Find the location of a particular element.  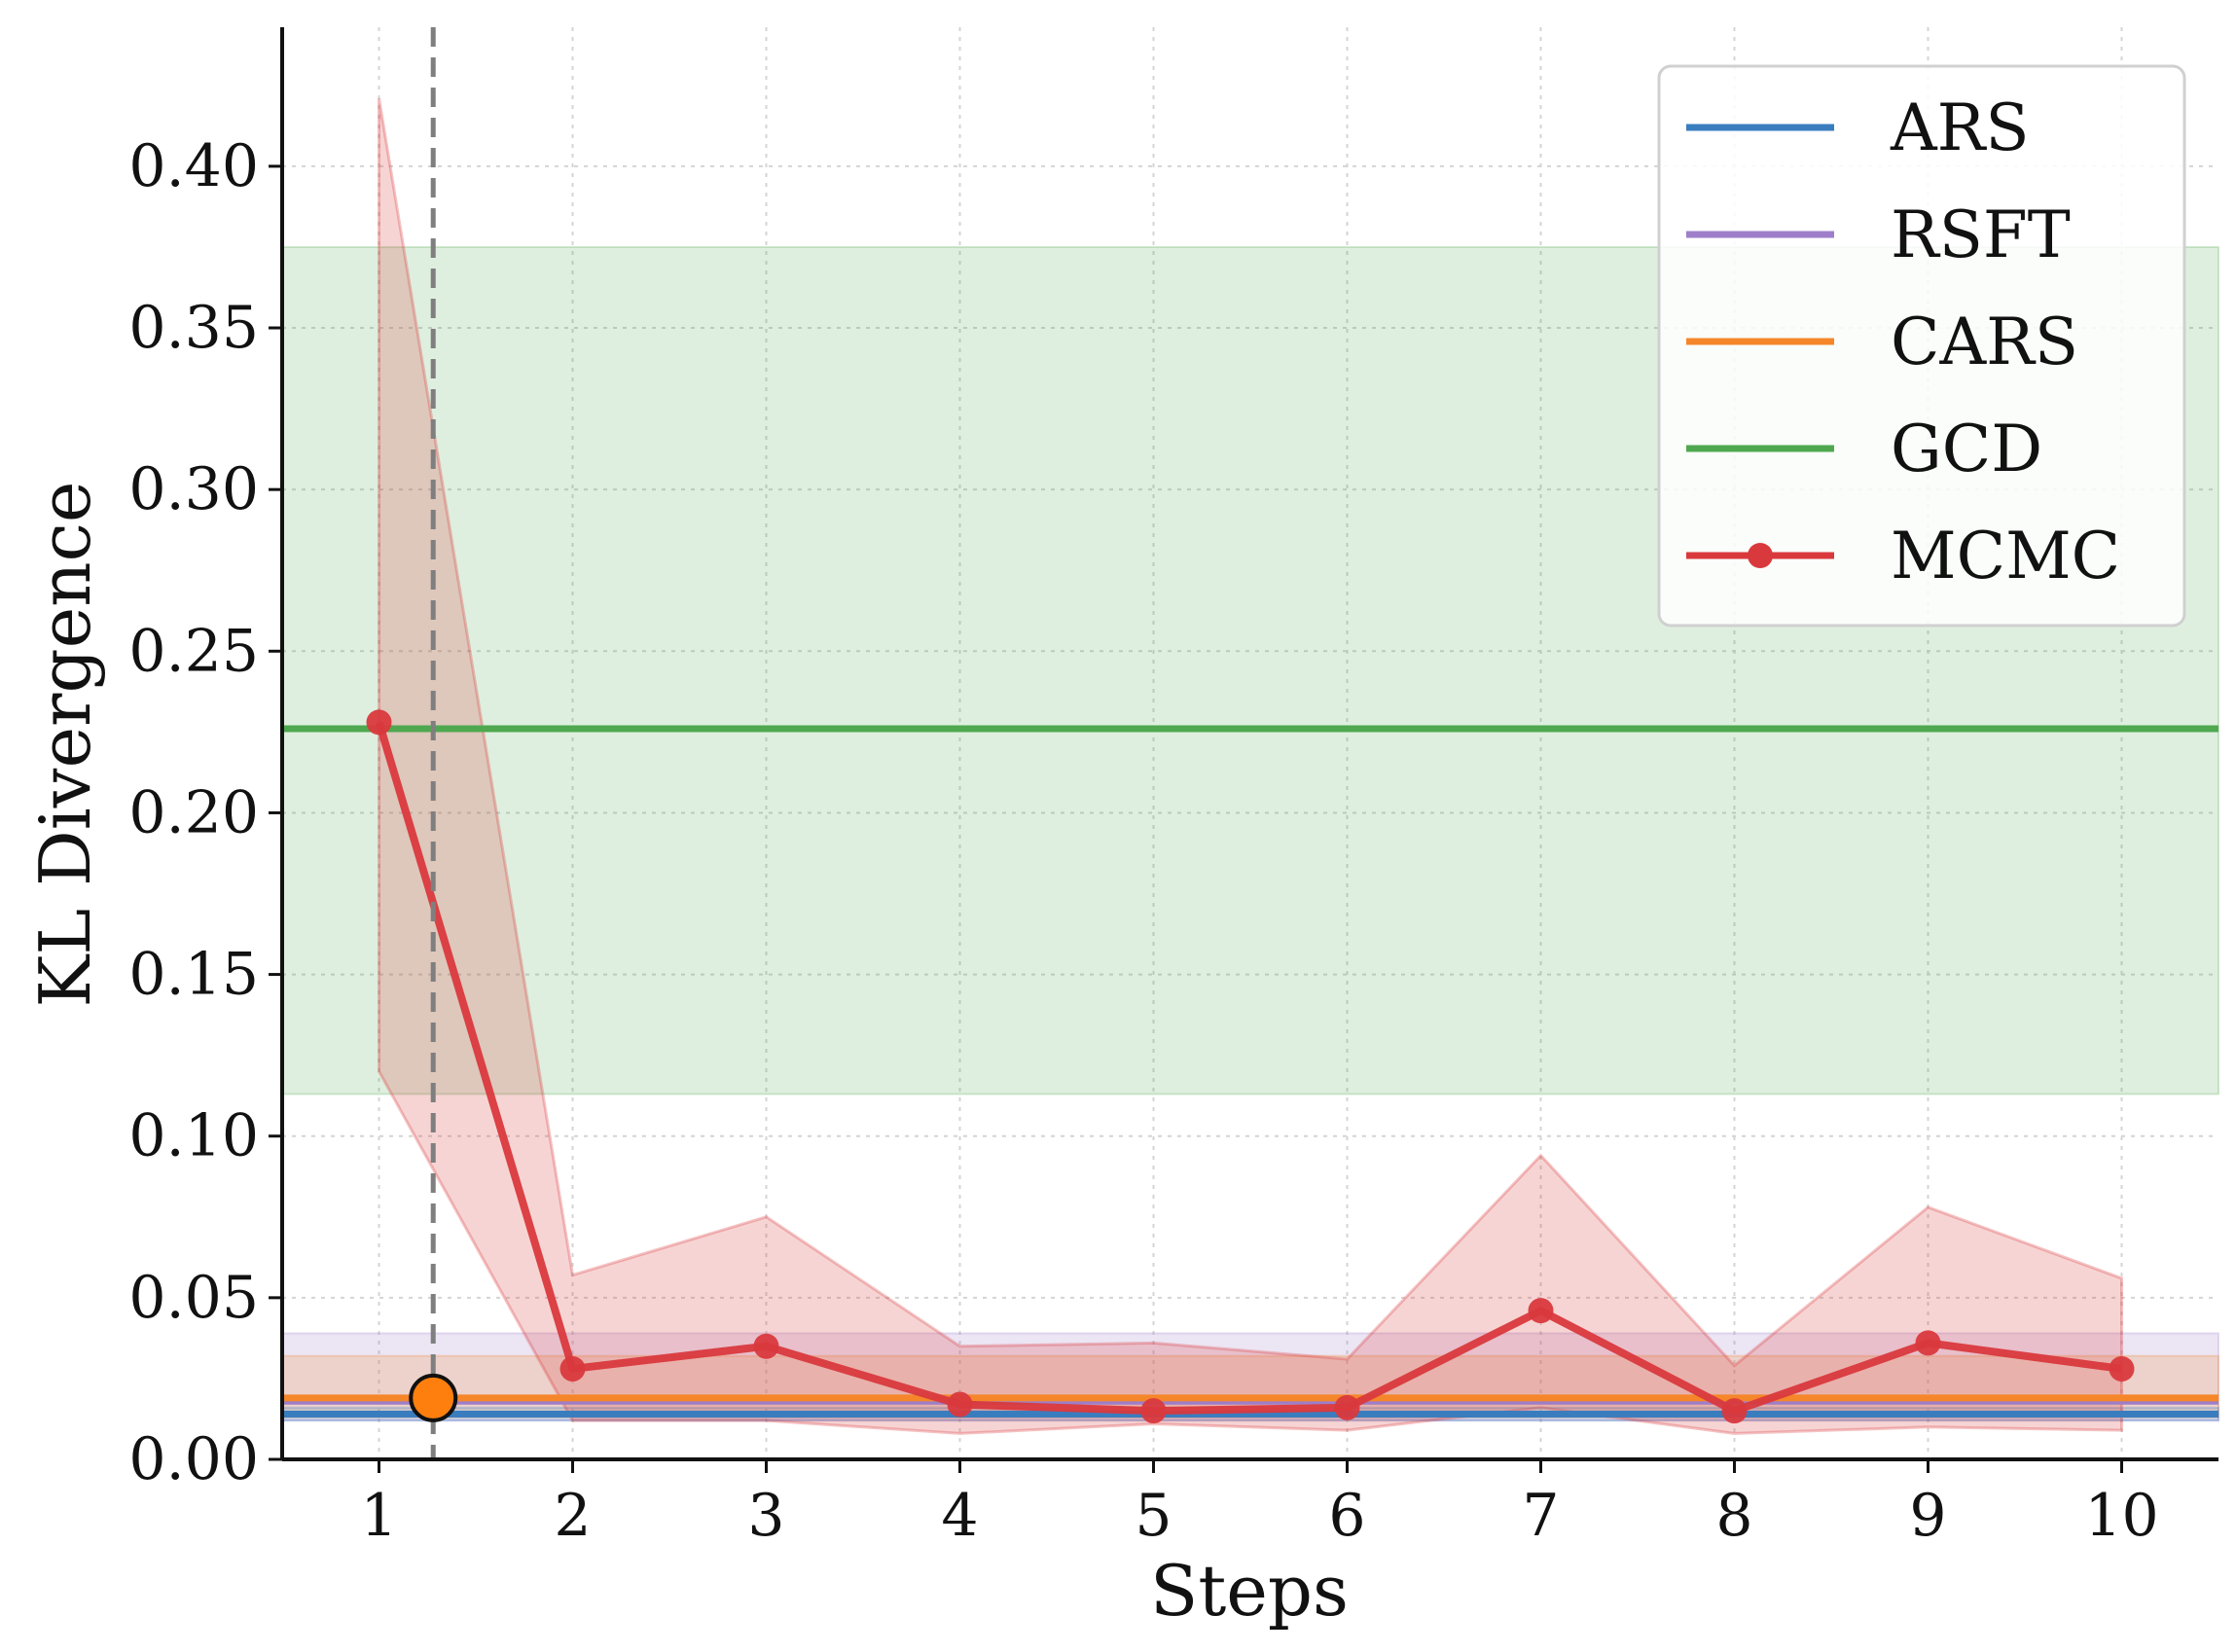

x-tick-label: 6 is located at coordinates (1346, 1516).